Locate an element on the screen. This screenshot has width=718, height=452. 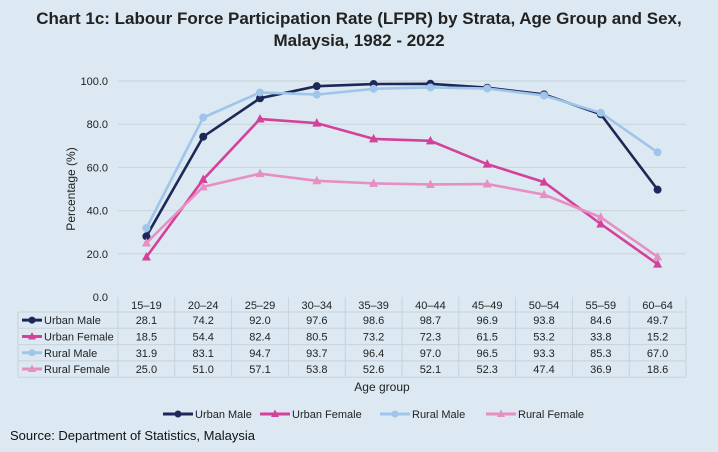
table-cell: 92.0 is located at coordinates (259, 321).